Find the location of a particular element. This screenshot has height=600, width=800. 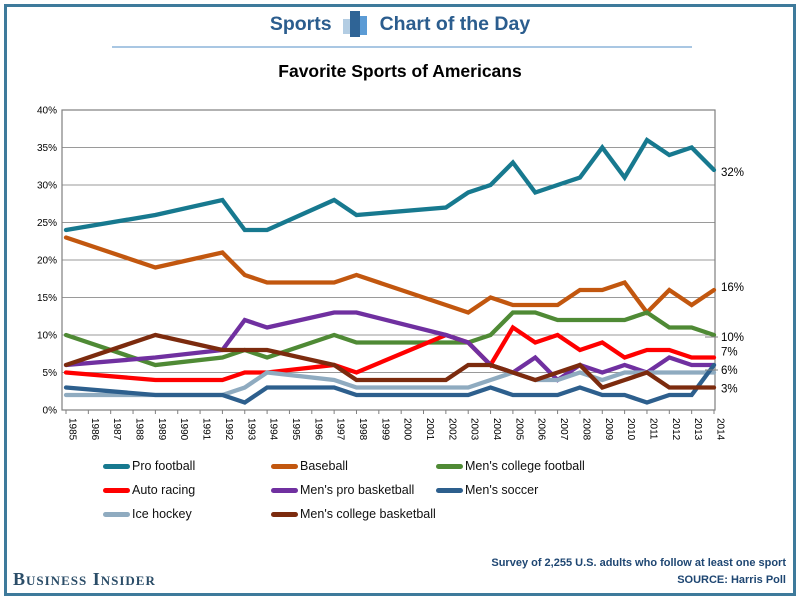

legend-item-pro-football: Pro football is located at coordinates (187, 466).